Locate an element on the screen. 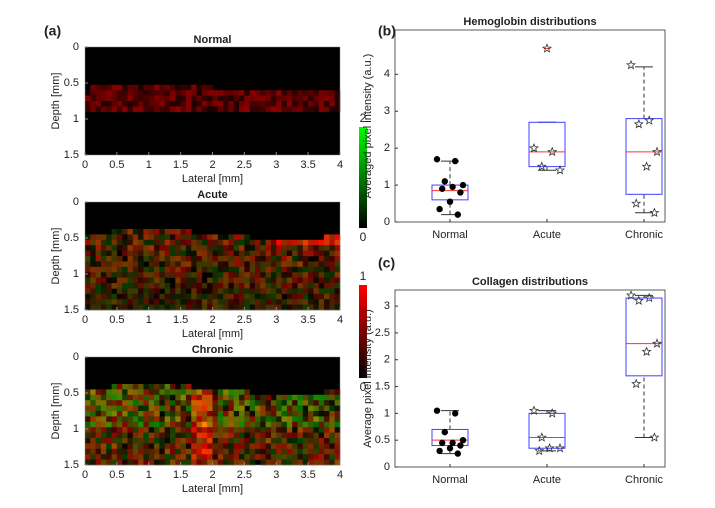 The width and height of the screenshot is (715, 508). x-tick-label: 3.5 is located at coordinates (307, 475).